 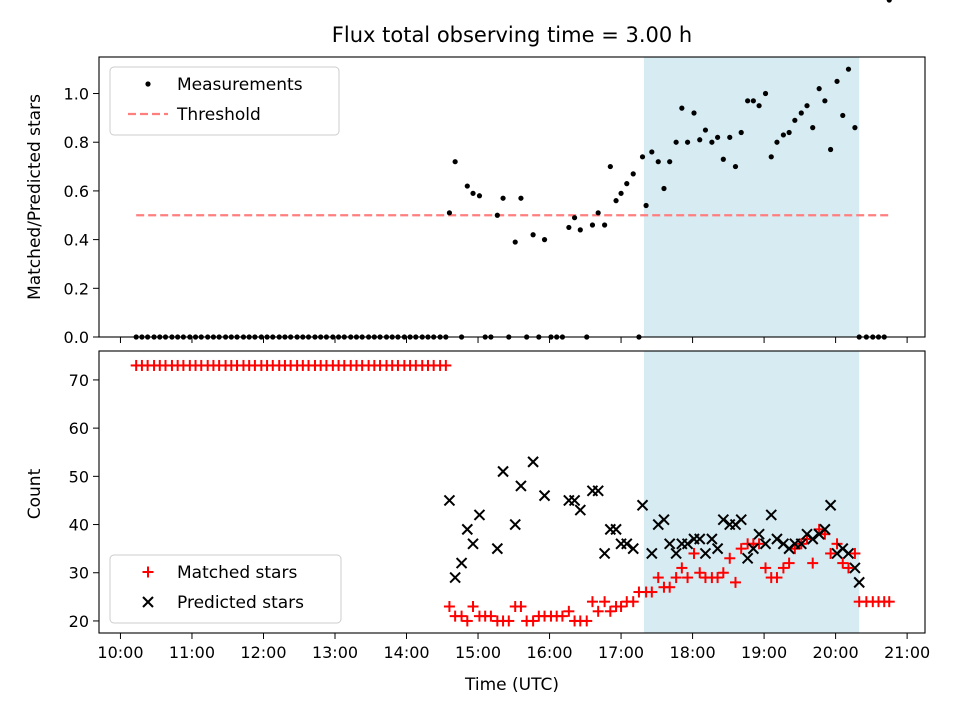 What do you see at coordinates (549, 652) in the screenshot?
I see `x-tick-label: 16:00` at bounding box center [549, 652].